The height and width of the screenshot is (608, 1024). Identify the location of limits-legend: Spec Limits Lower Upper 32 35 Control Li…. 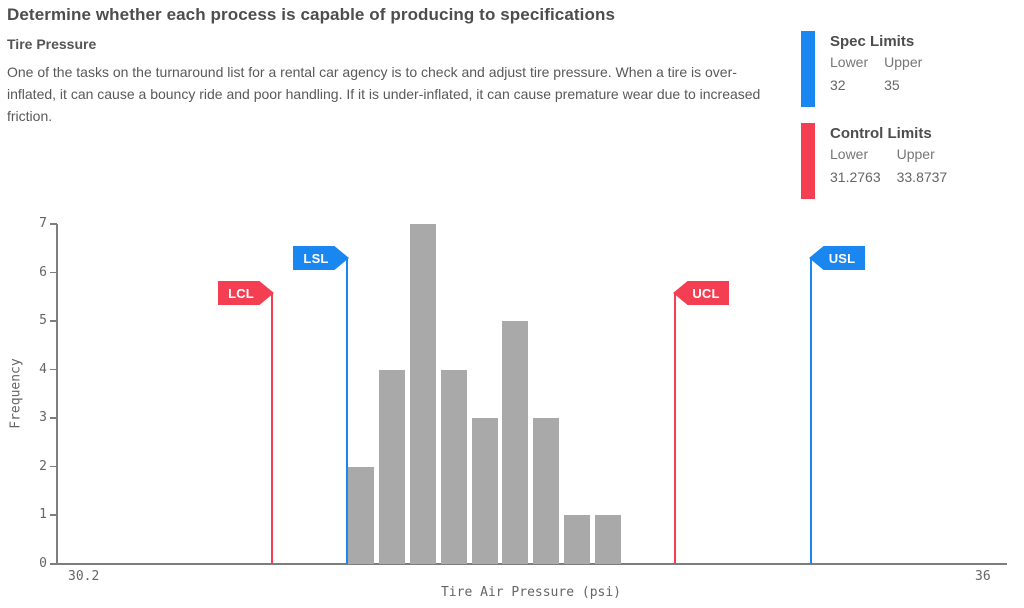
(908, 122).